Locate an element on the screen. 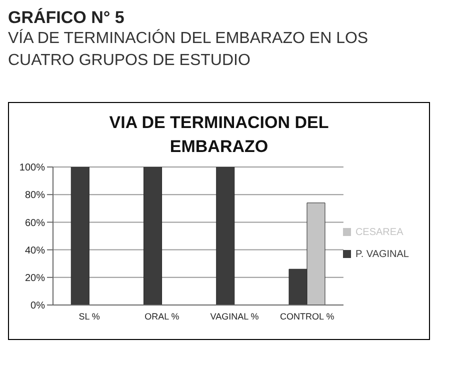  y-tick-label: 20% is located at coordinates (35, 278).